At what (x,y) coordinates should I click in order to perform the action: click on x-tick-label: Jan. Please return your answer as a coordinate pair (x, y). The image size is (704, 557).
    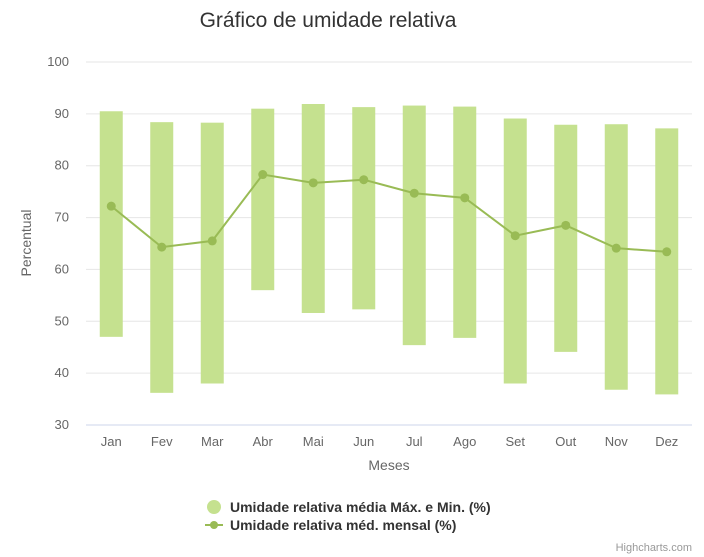
    Looking at the image, I should click on (111, 441).